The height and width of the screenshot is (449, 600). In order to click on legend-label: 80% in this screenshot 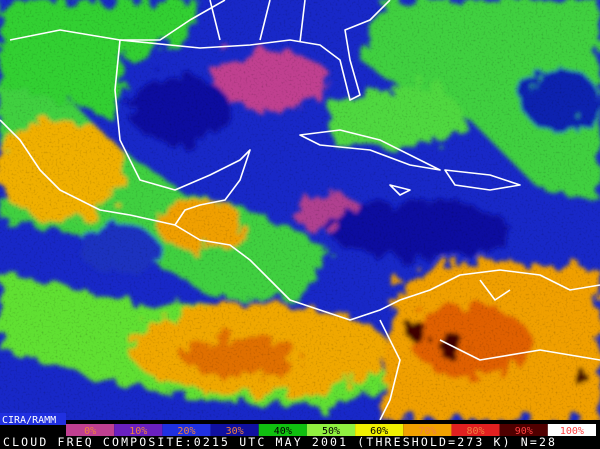, I will do `click(476, 431)`.